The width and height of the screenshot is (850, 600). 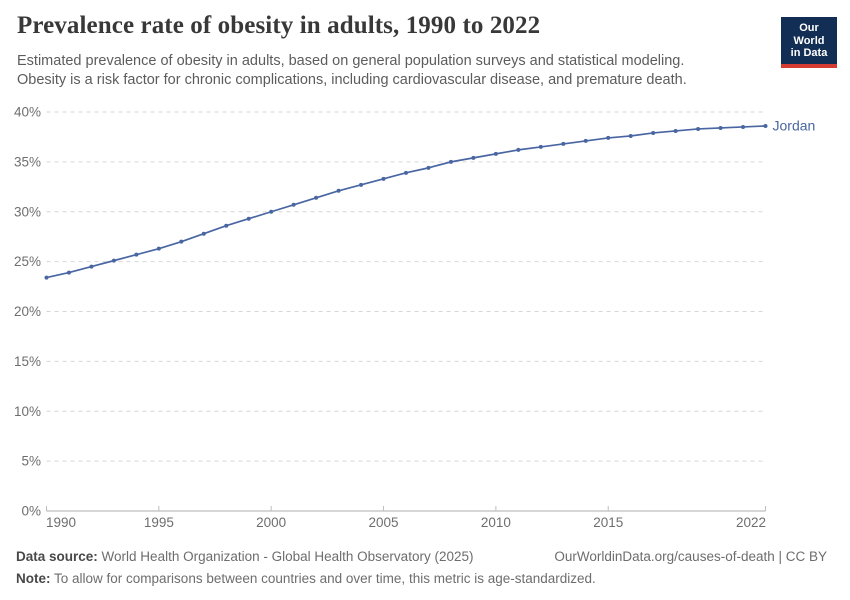 I want to click on owid-logo: Our World in Data, so click(x=809, y=42).